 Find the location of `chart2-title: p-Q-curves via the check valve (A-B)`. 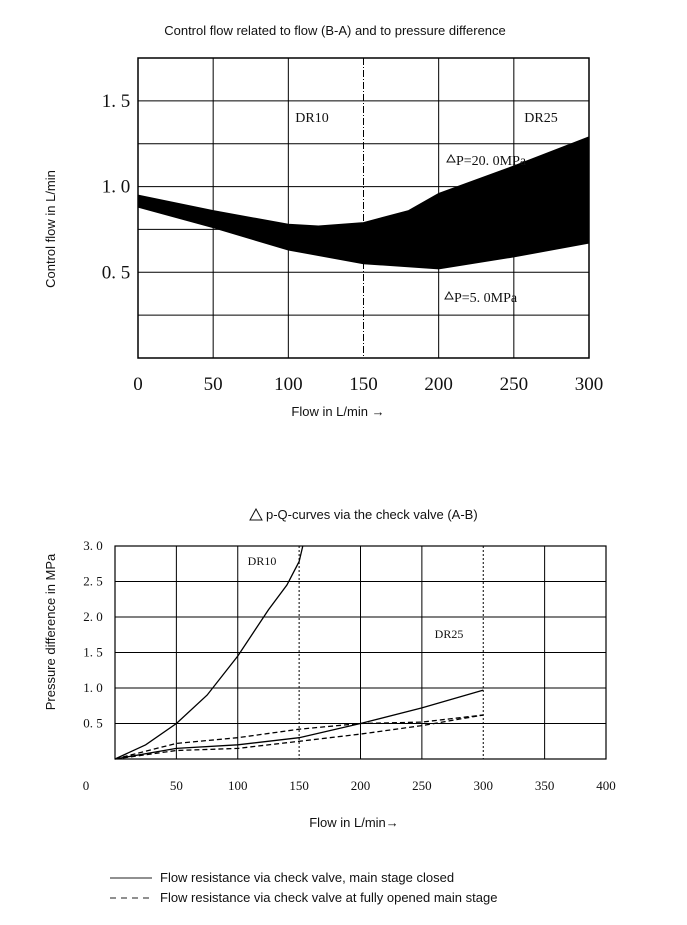

chart2-title: p-Q-curves via the check valve (A-B) is located at coordinates (372, 514).